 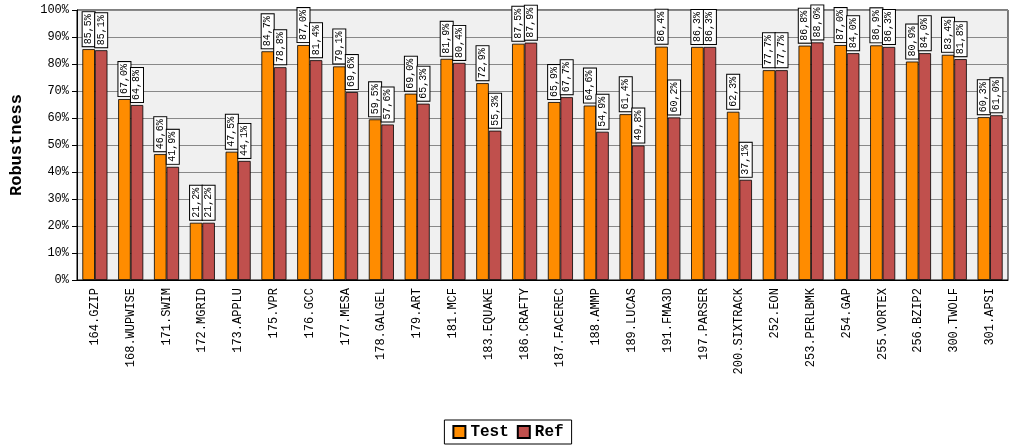 What do you see at coordinates (339, 46) in the screenshot?
I see `data-label: 79,1%` at bounding box center [339, 46].